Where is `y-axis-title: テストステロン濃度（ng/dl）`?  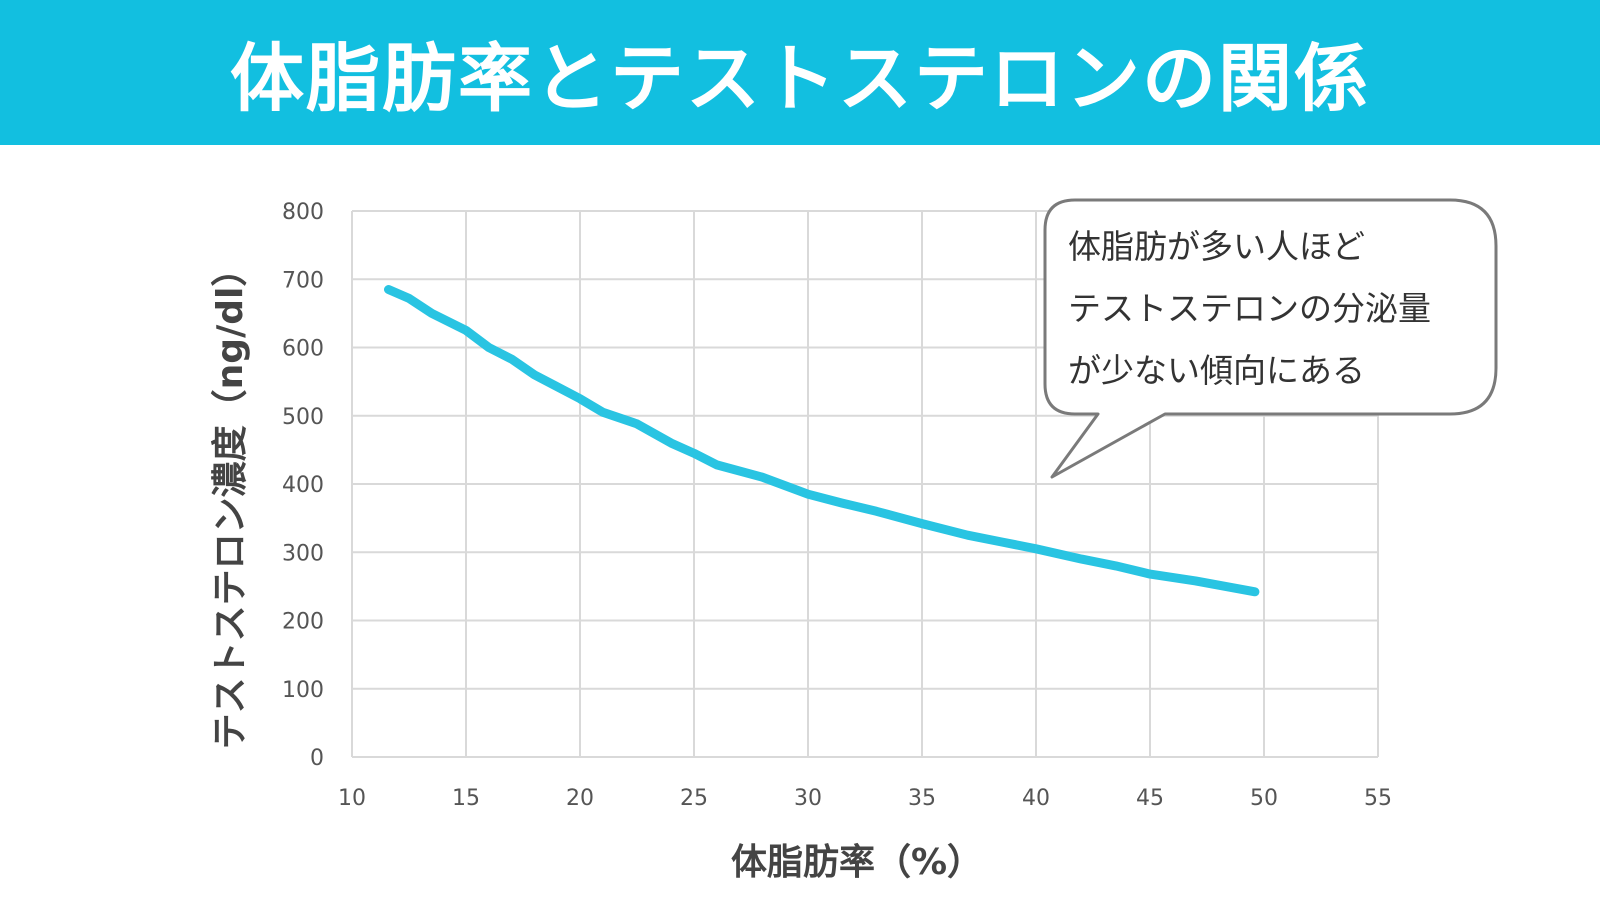 y-axis-title: テストステロン濃度（ng/dl） is located at coordinates (230, 500).